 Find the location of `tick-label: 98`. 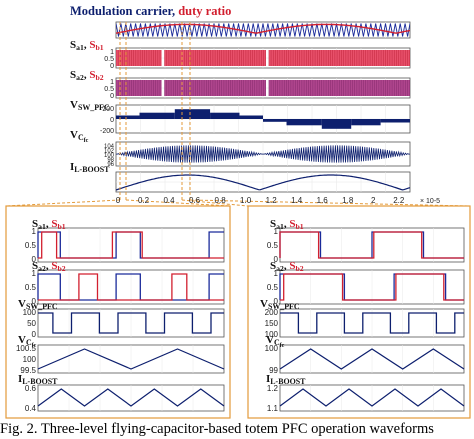

tick-label: 98 is located at coordinates (110, 161).